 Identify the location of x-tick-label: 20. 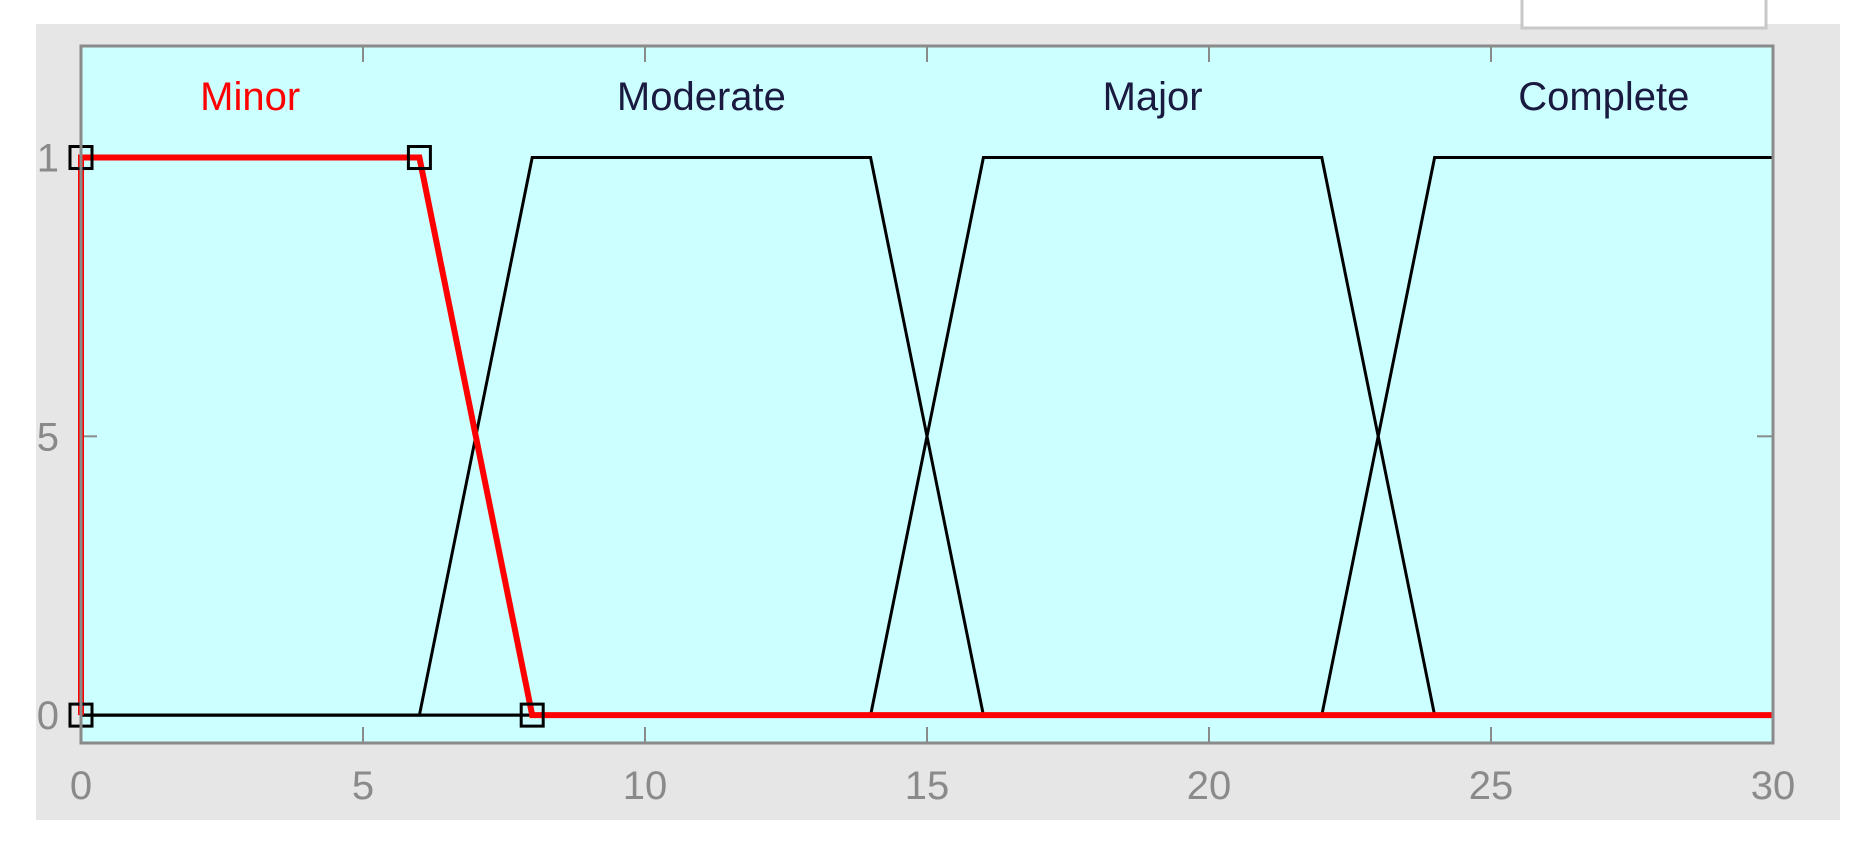
(1209, 786).